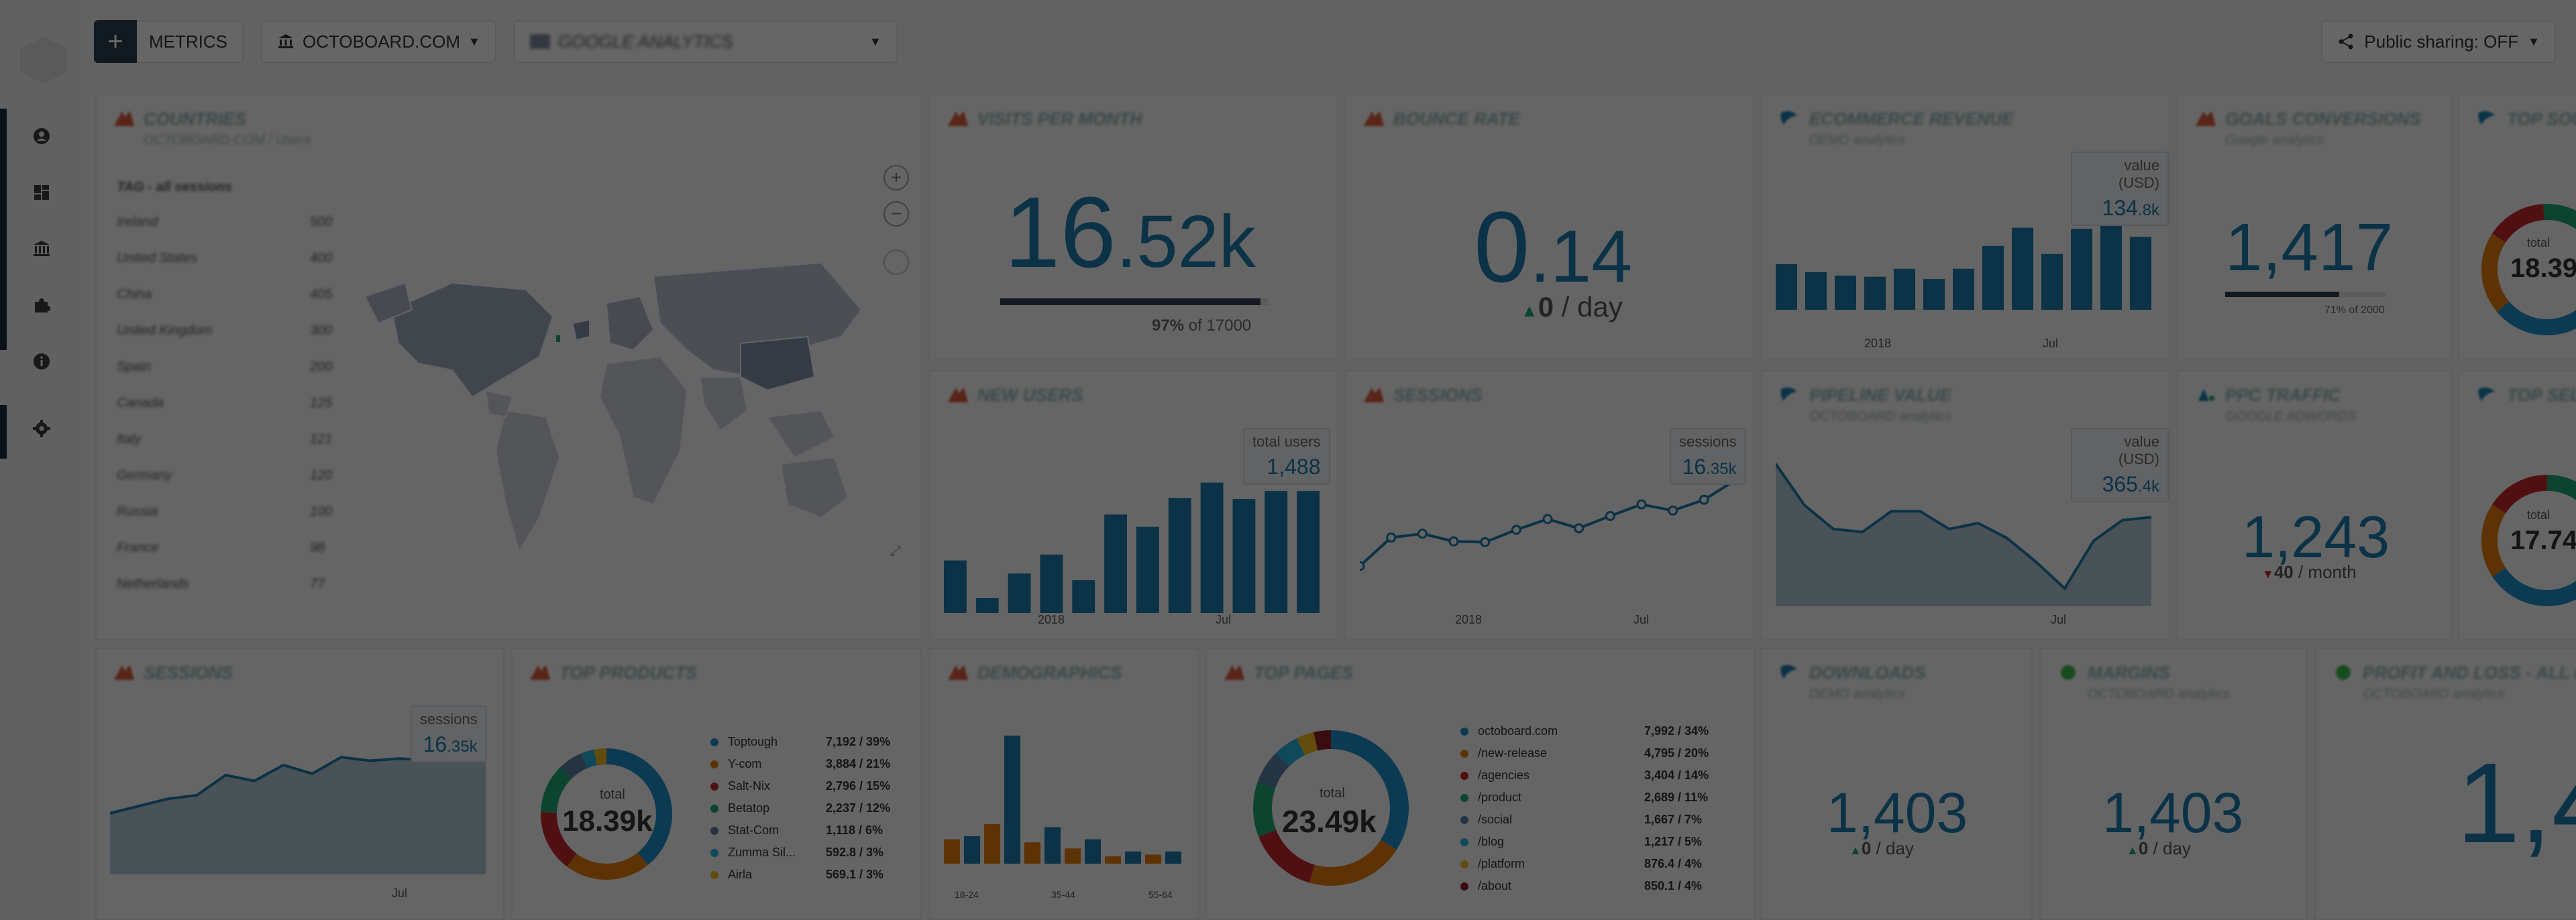 The width and height of the screenshot is (2576, 920). Describe the element at coordinates (620, 403) in the screenshot. I see `world-map` at that location.